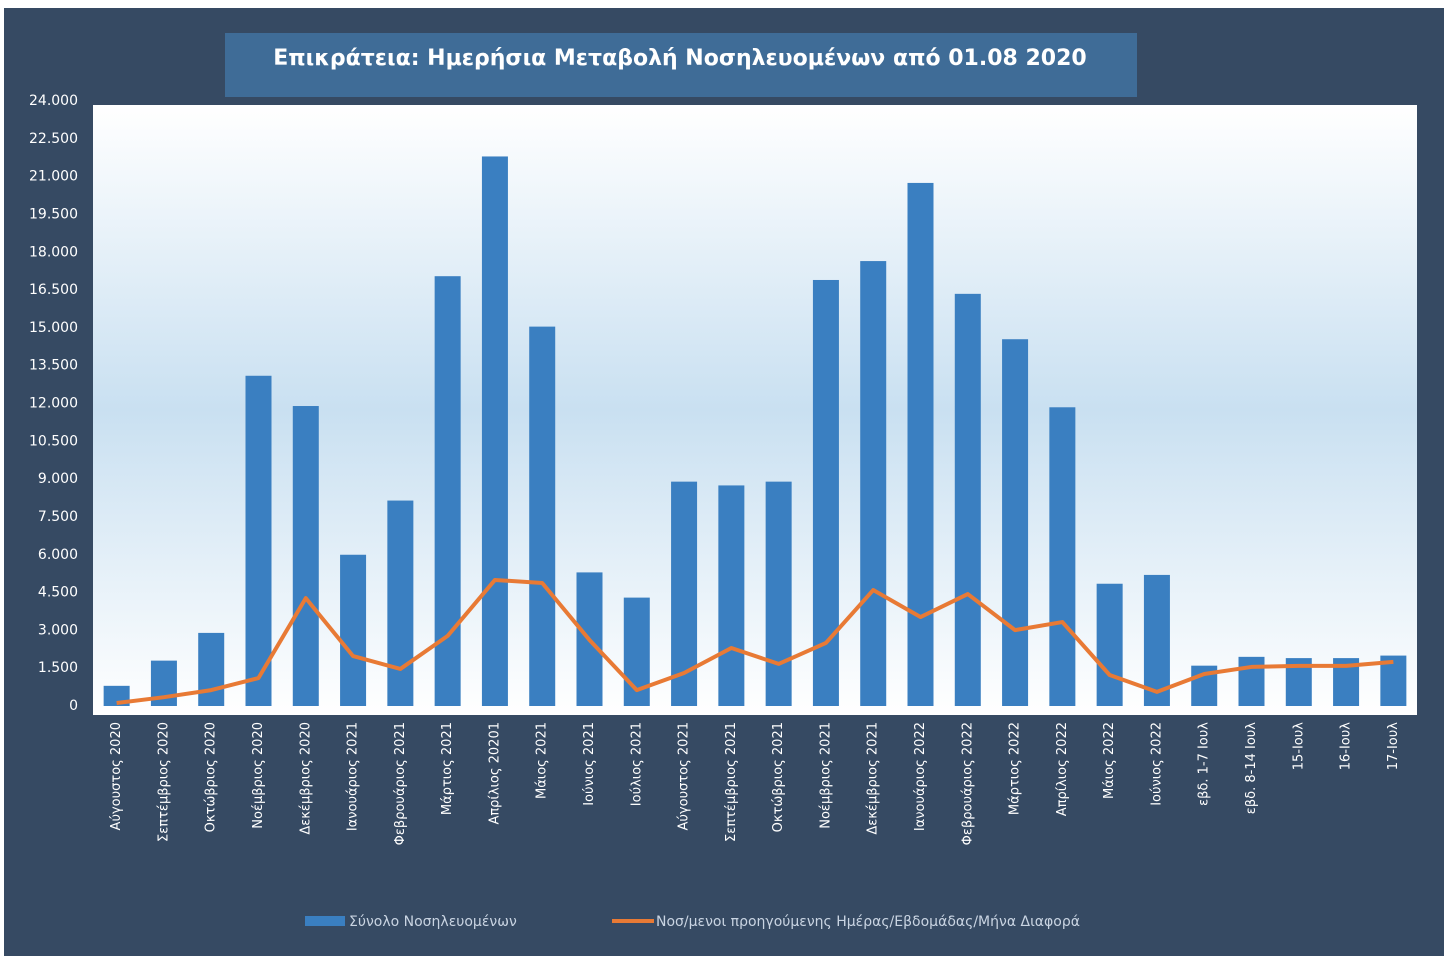  Describe the element at coordinates (494, 773) in the screenshot. I see `x-tick-label: Απρίλιος 20201` at that location.